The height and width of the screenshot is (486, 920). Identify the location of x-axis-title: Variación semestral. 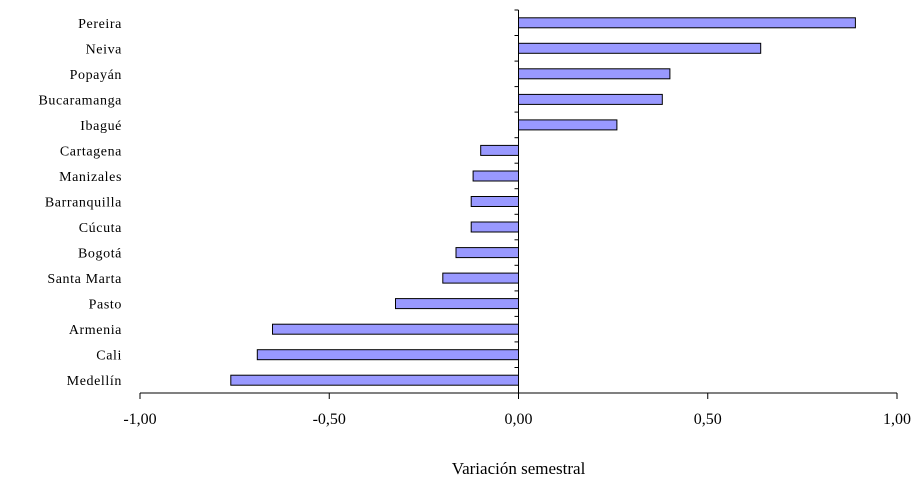
(519, 468).